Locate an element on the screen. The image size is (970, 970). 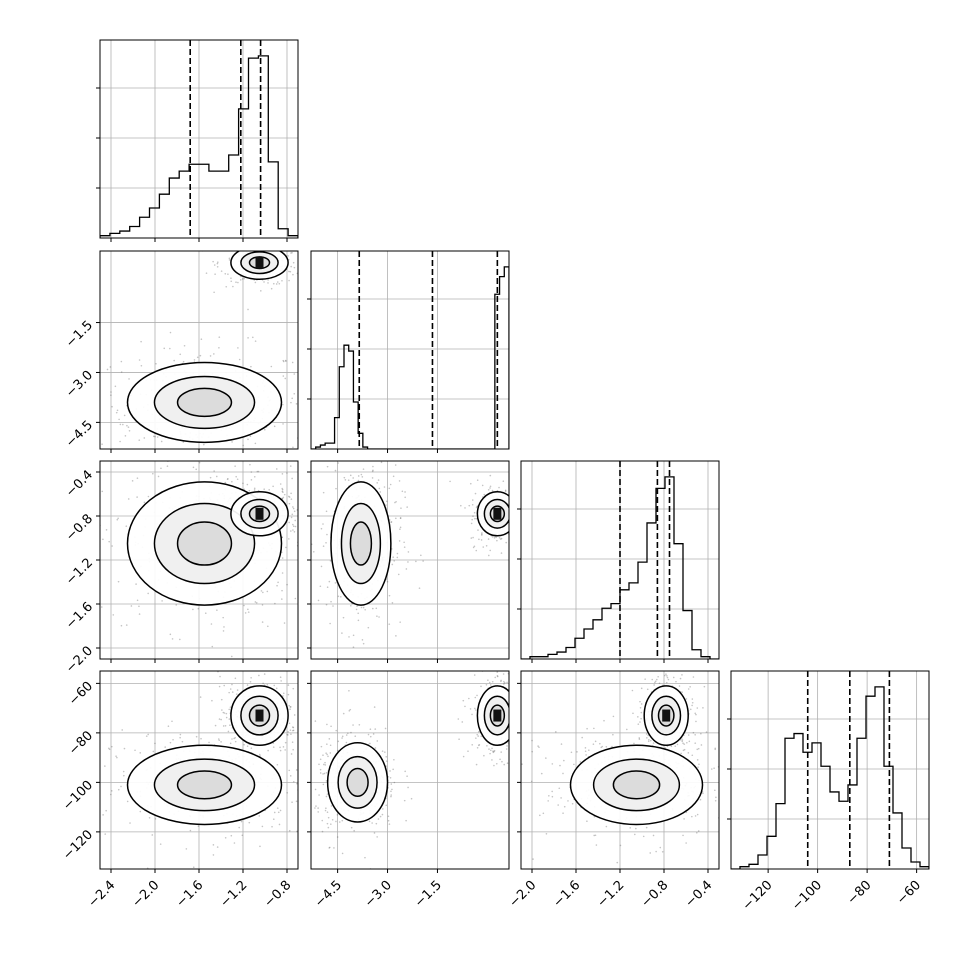
panel-p1-p1 is located at coordinates (408, 351).